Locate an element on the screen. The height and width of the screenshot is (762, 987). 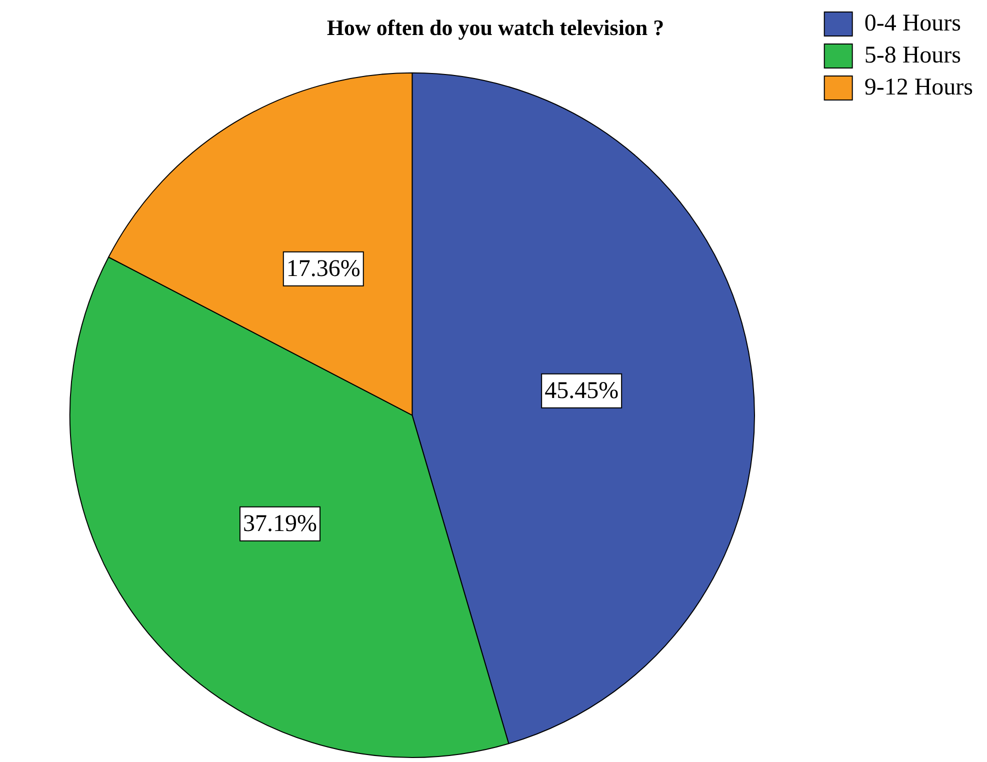
chart-title: How often do you watch television ? is located at coordinates (495, 27).